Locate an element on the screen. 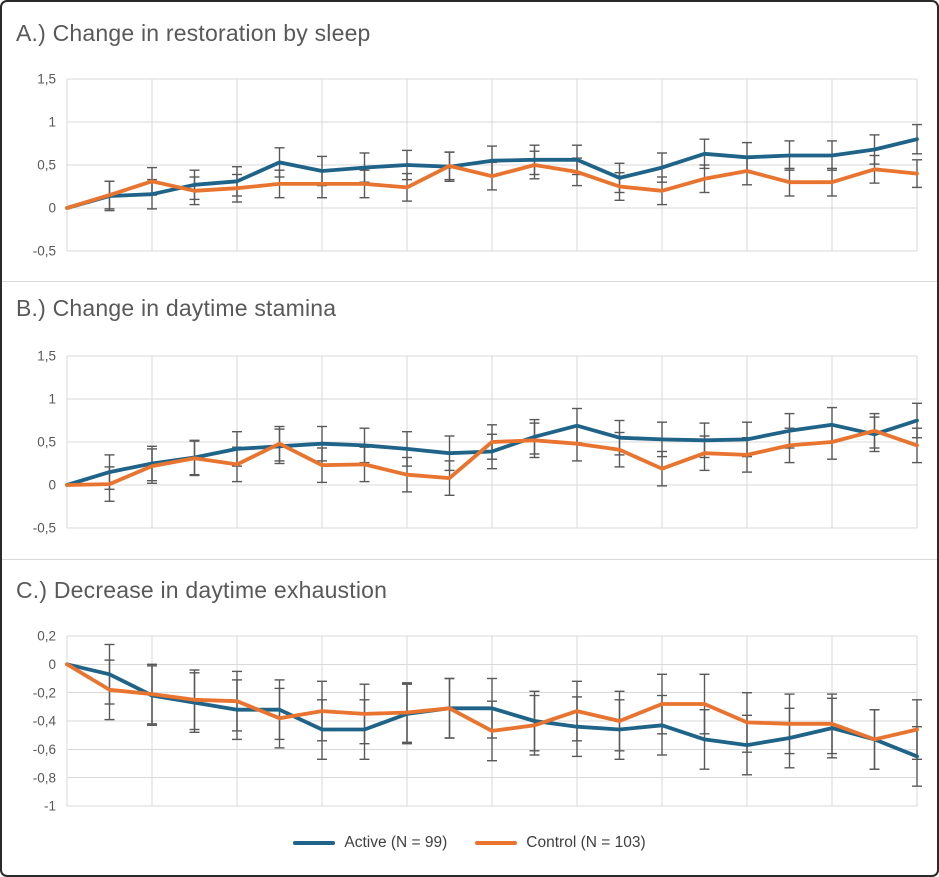 Image resolution: width=939 pixels, height=877 pixels. y-axis-tick-label: -0,4 is located at coordinates (45, 721).